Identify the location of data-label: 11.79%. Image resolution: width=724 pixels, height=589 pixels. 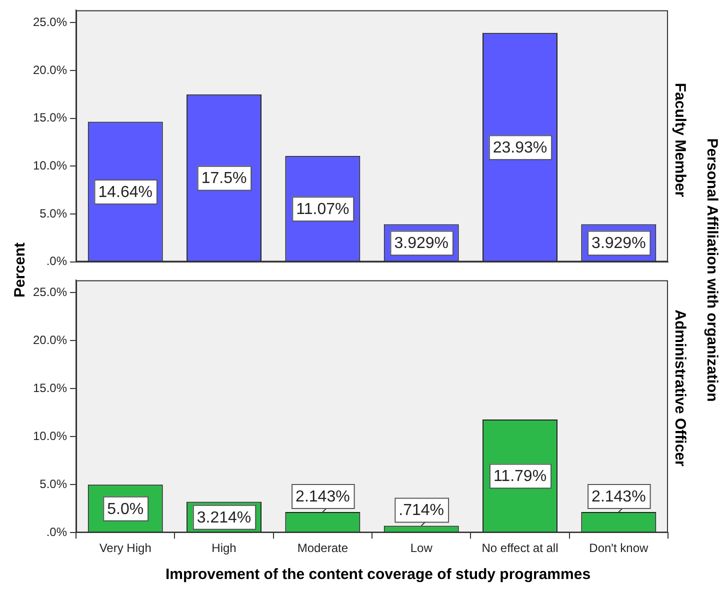
(520, 477).